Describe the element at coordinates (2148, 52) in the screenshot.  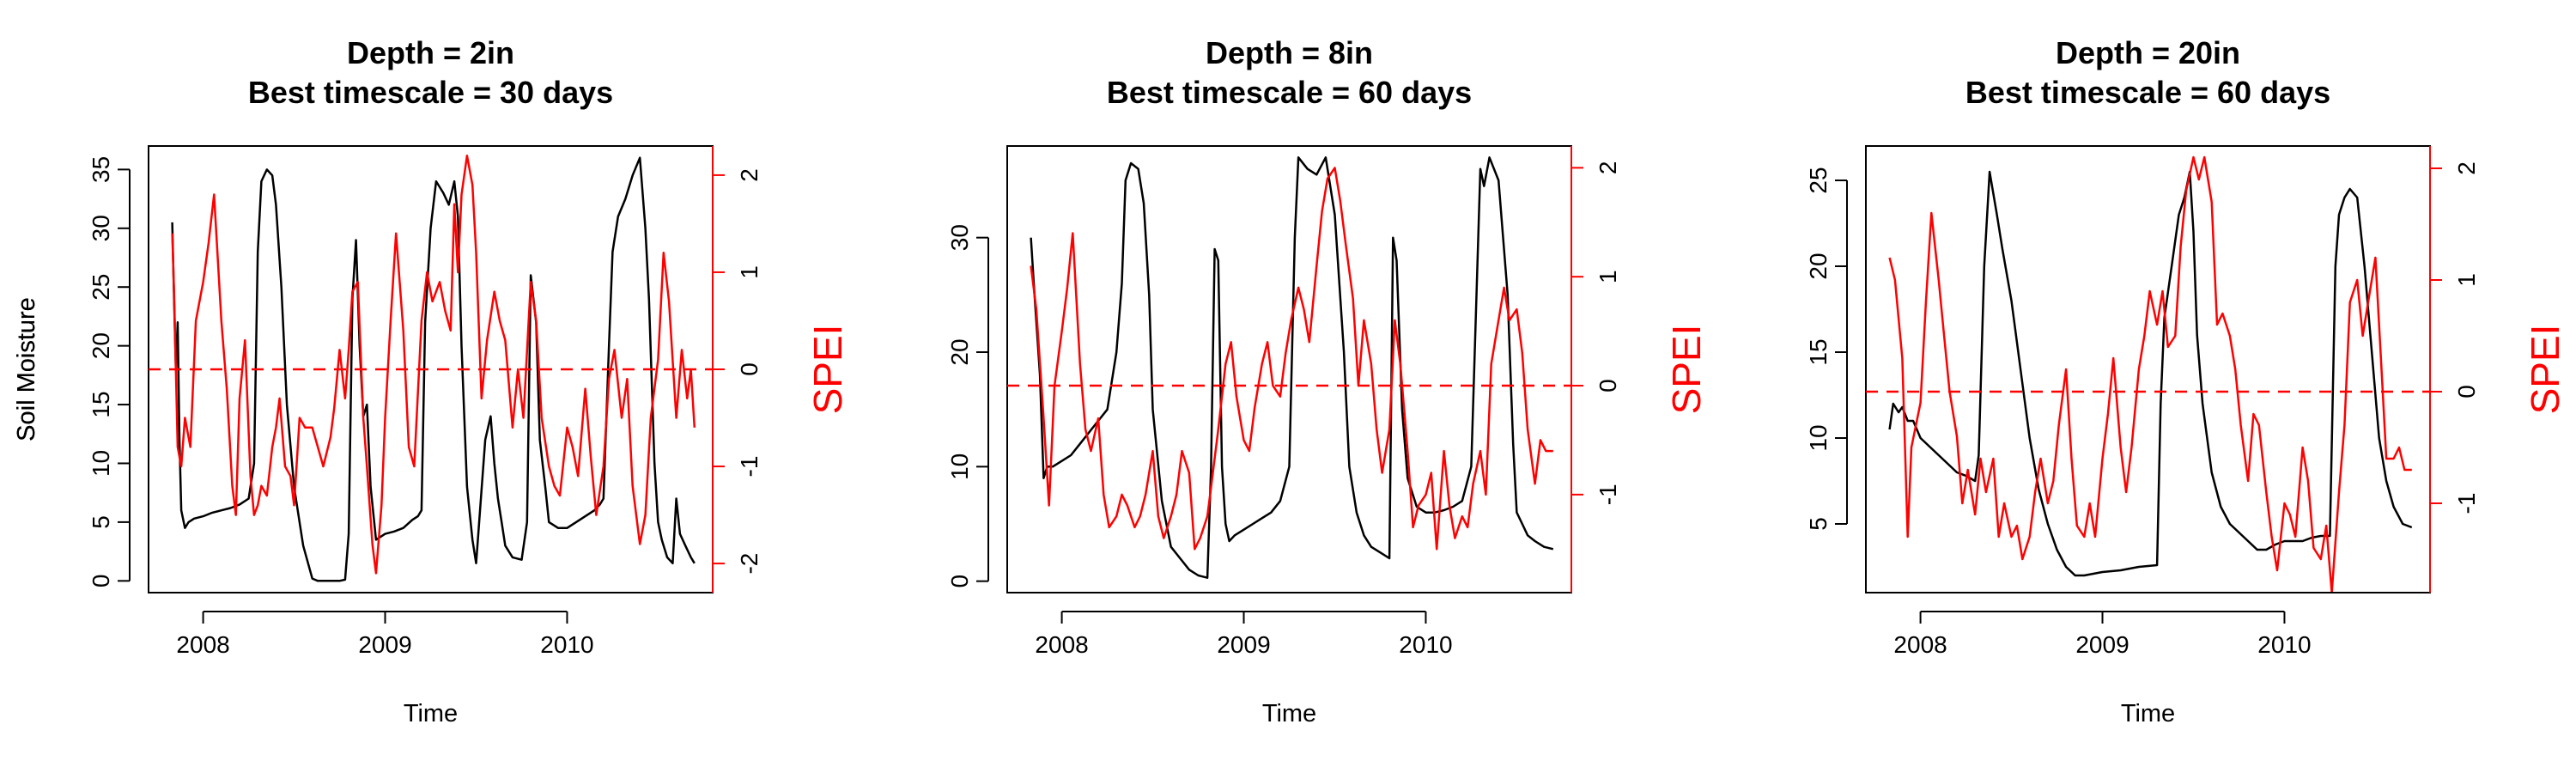
I see `chart-title: Depth = 20in` at that location.